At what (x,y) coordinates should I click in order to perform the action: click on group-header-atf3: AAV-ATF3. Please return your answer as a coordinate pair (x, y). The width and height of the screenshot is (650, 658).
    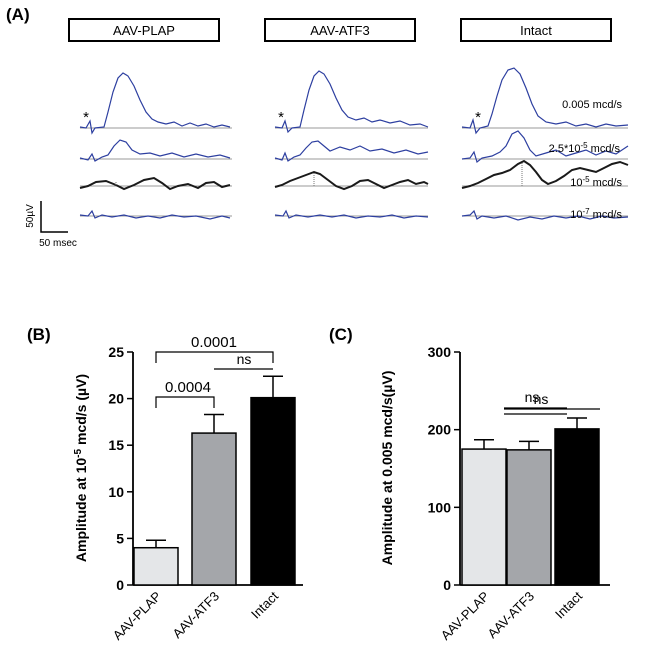
    Looking at the image, I should click on (340, 30).